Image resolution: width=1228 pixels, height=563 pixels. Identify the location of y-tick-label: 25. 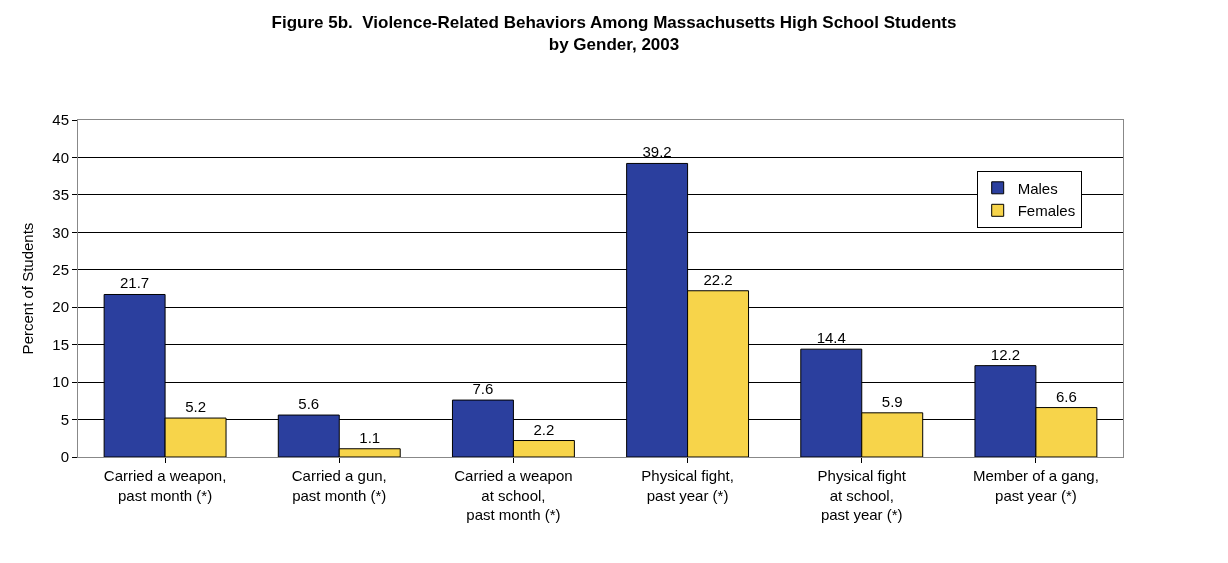
(60, 270).